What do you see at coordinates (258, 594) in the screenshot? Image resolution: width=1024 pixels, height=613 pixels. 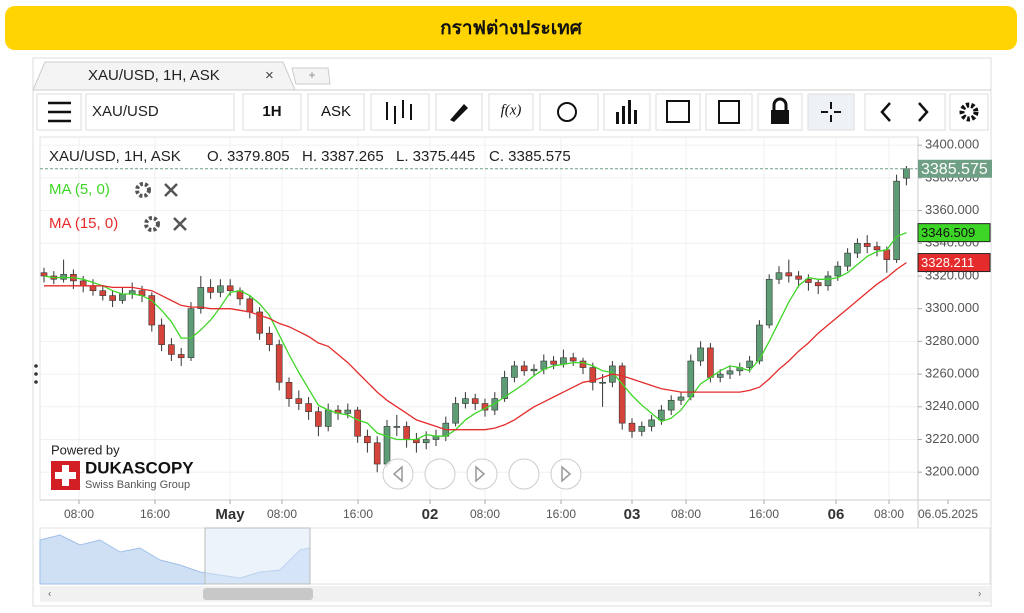 I see `scroll-thumb` at bounding box center [258, 594].